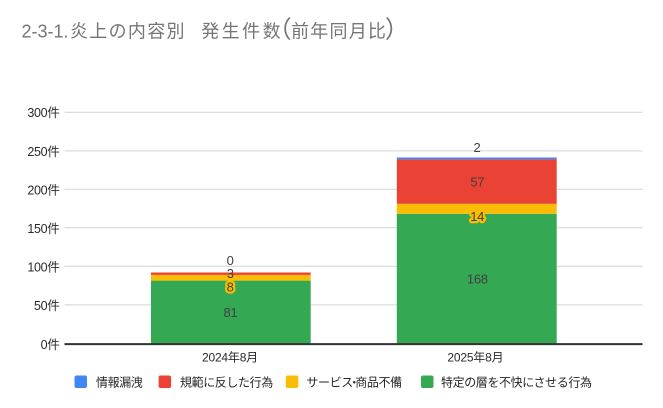 This screenshot has width=663, height=408. I want to click on svg-text: 100件, so click(43, 267).